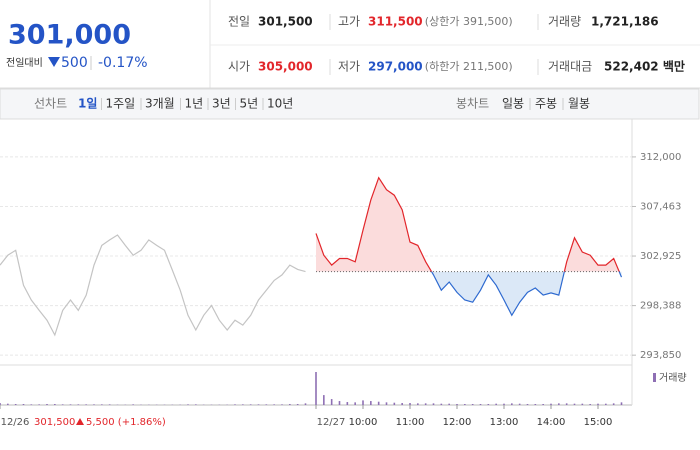  Describe the element at coordinates (249, 104) in the screenshot. I see `period-tab: 5년` at that location.